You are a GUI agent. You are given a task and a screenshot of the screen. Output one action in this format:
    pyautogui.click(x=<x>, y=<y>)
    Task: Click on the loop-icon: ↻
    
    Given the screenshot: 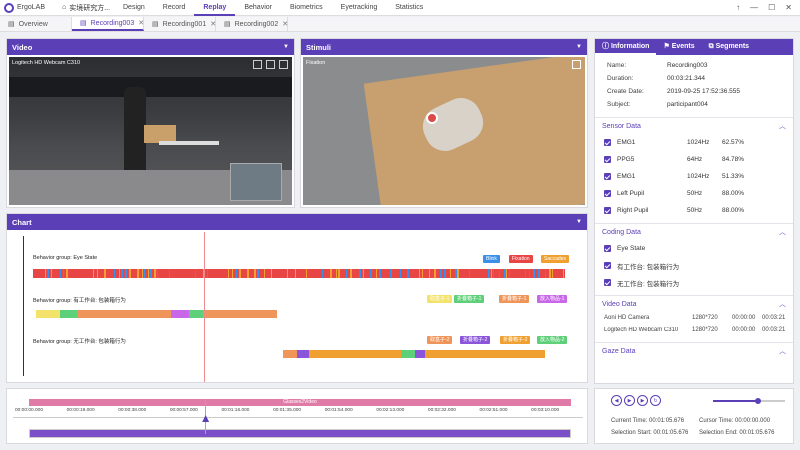 What is the action you would take?
    pyautogui.click(x=655, y=400)
    